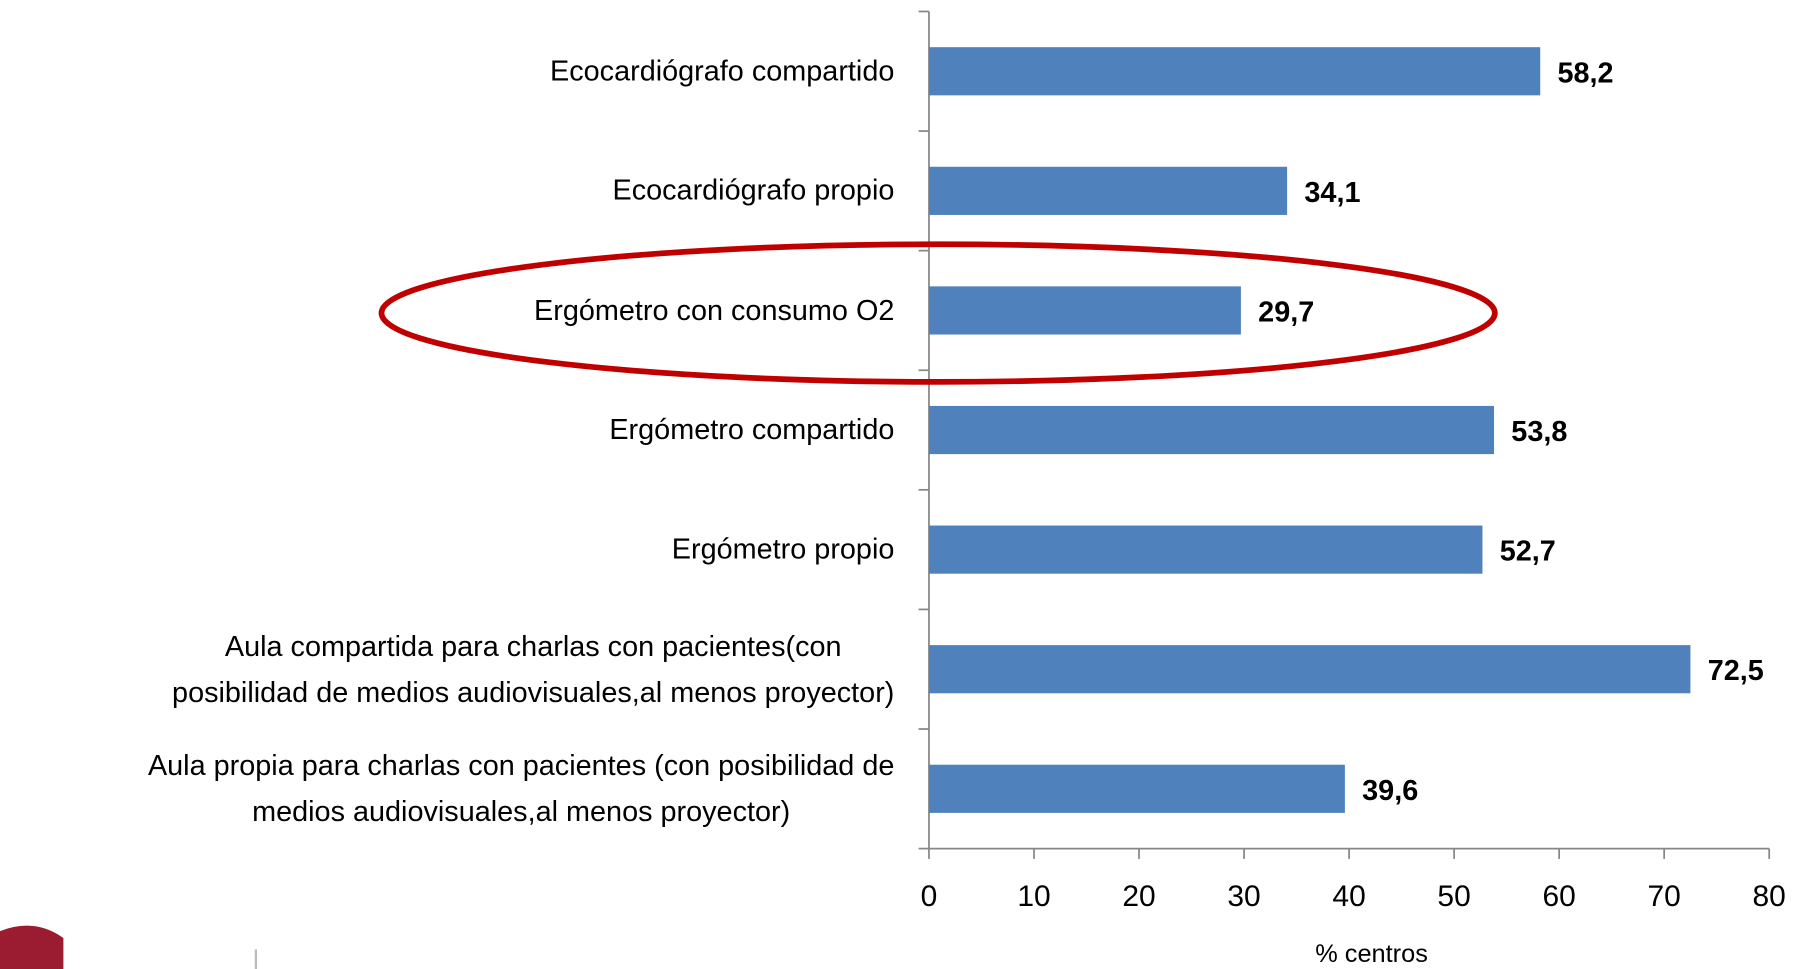  Describe the element at coordinates (1558, 896) in the screenshot. I see `x-tick-label: 60` at that location.